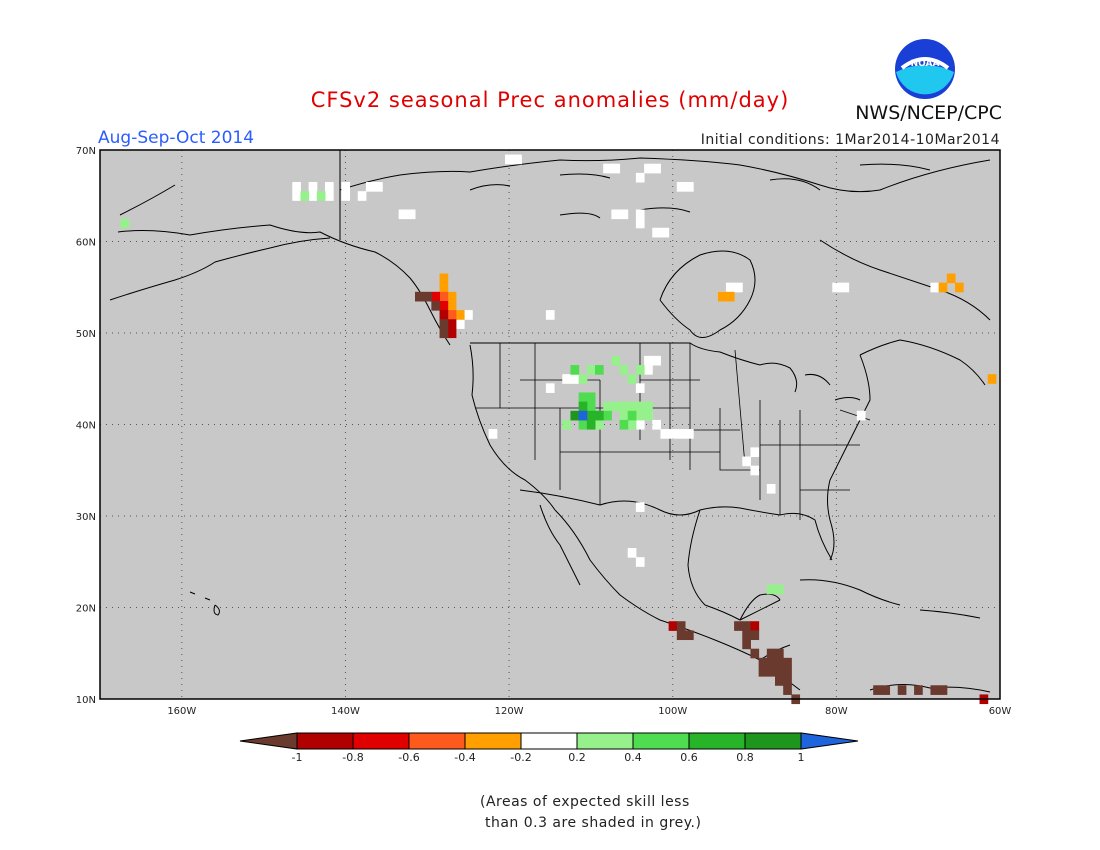 The image size is (1100, 850). Describe the element at coordinates (86, 334) in the screenshot. I see `lat-tick-label: 50N` at that location.